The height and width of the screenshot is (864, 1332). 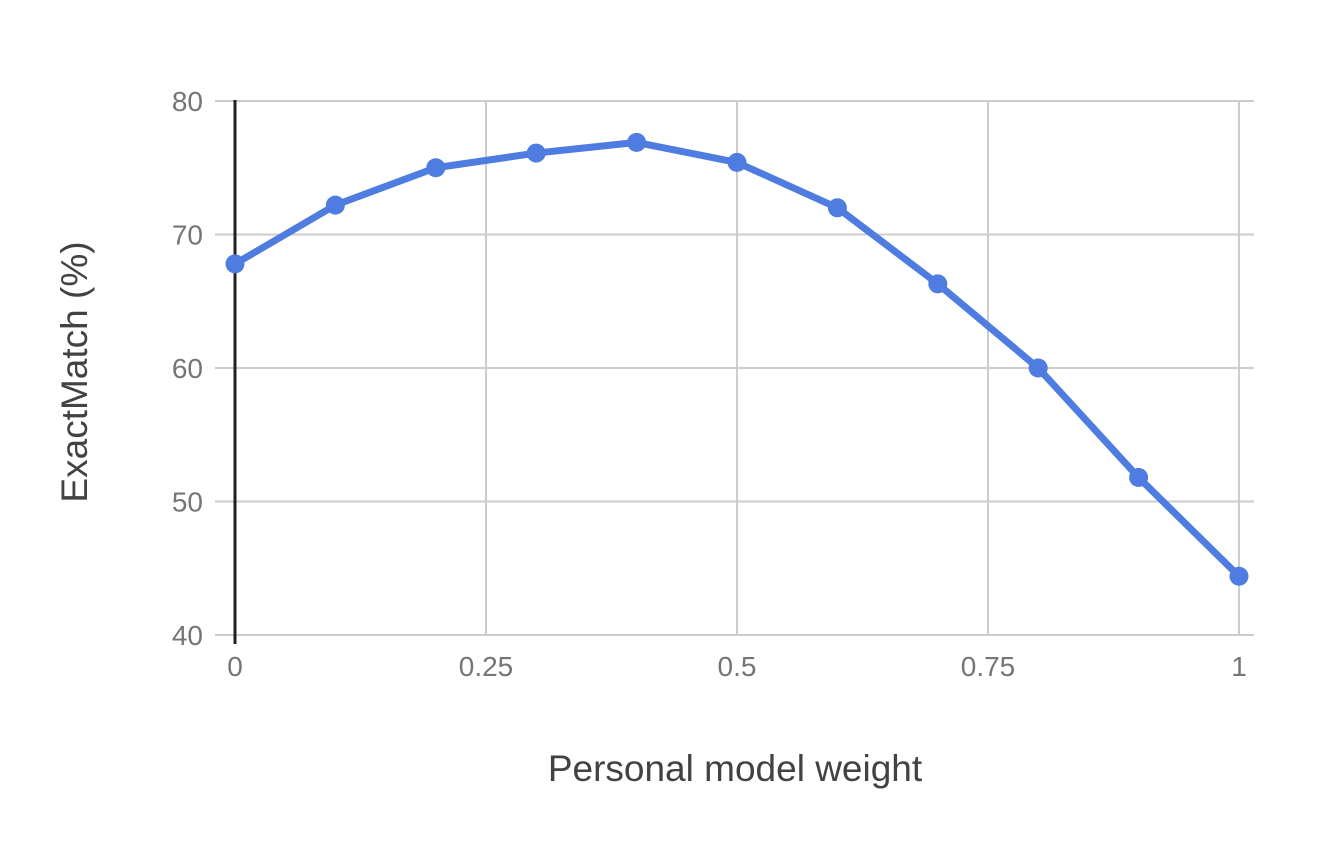 I want to click on y-axis-title: ExactMatch (%), so click(x=74, y=372).